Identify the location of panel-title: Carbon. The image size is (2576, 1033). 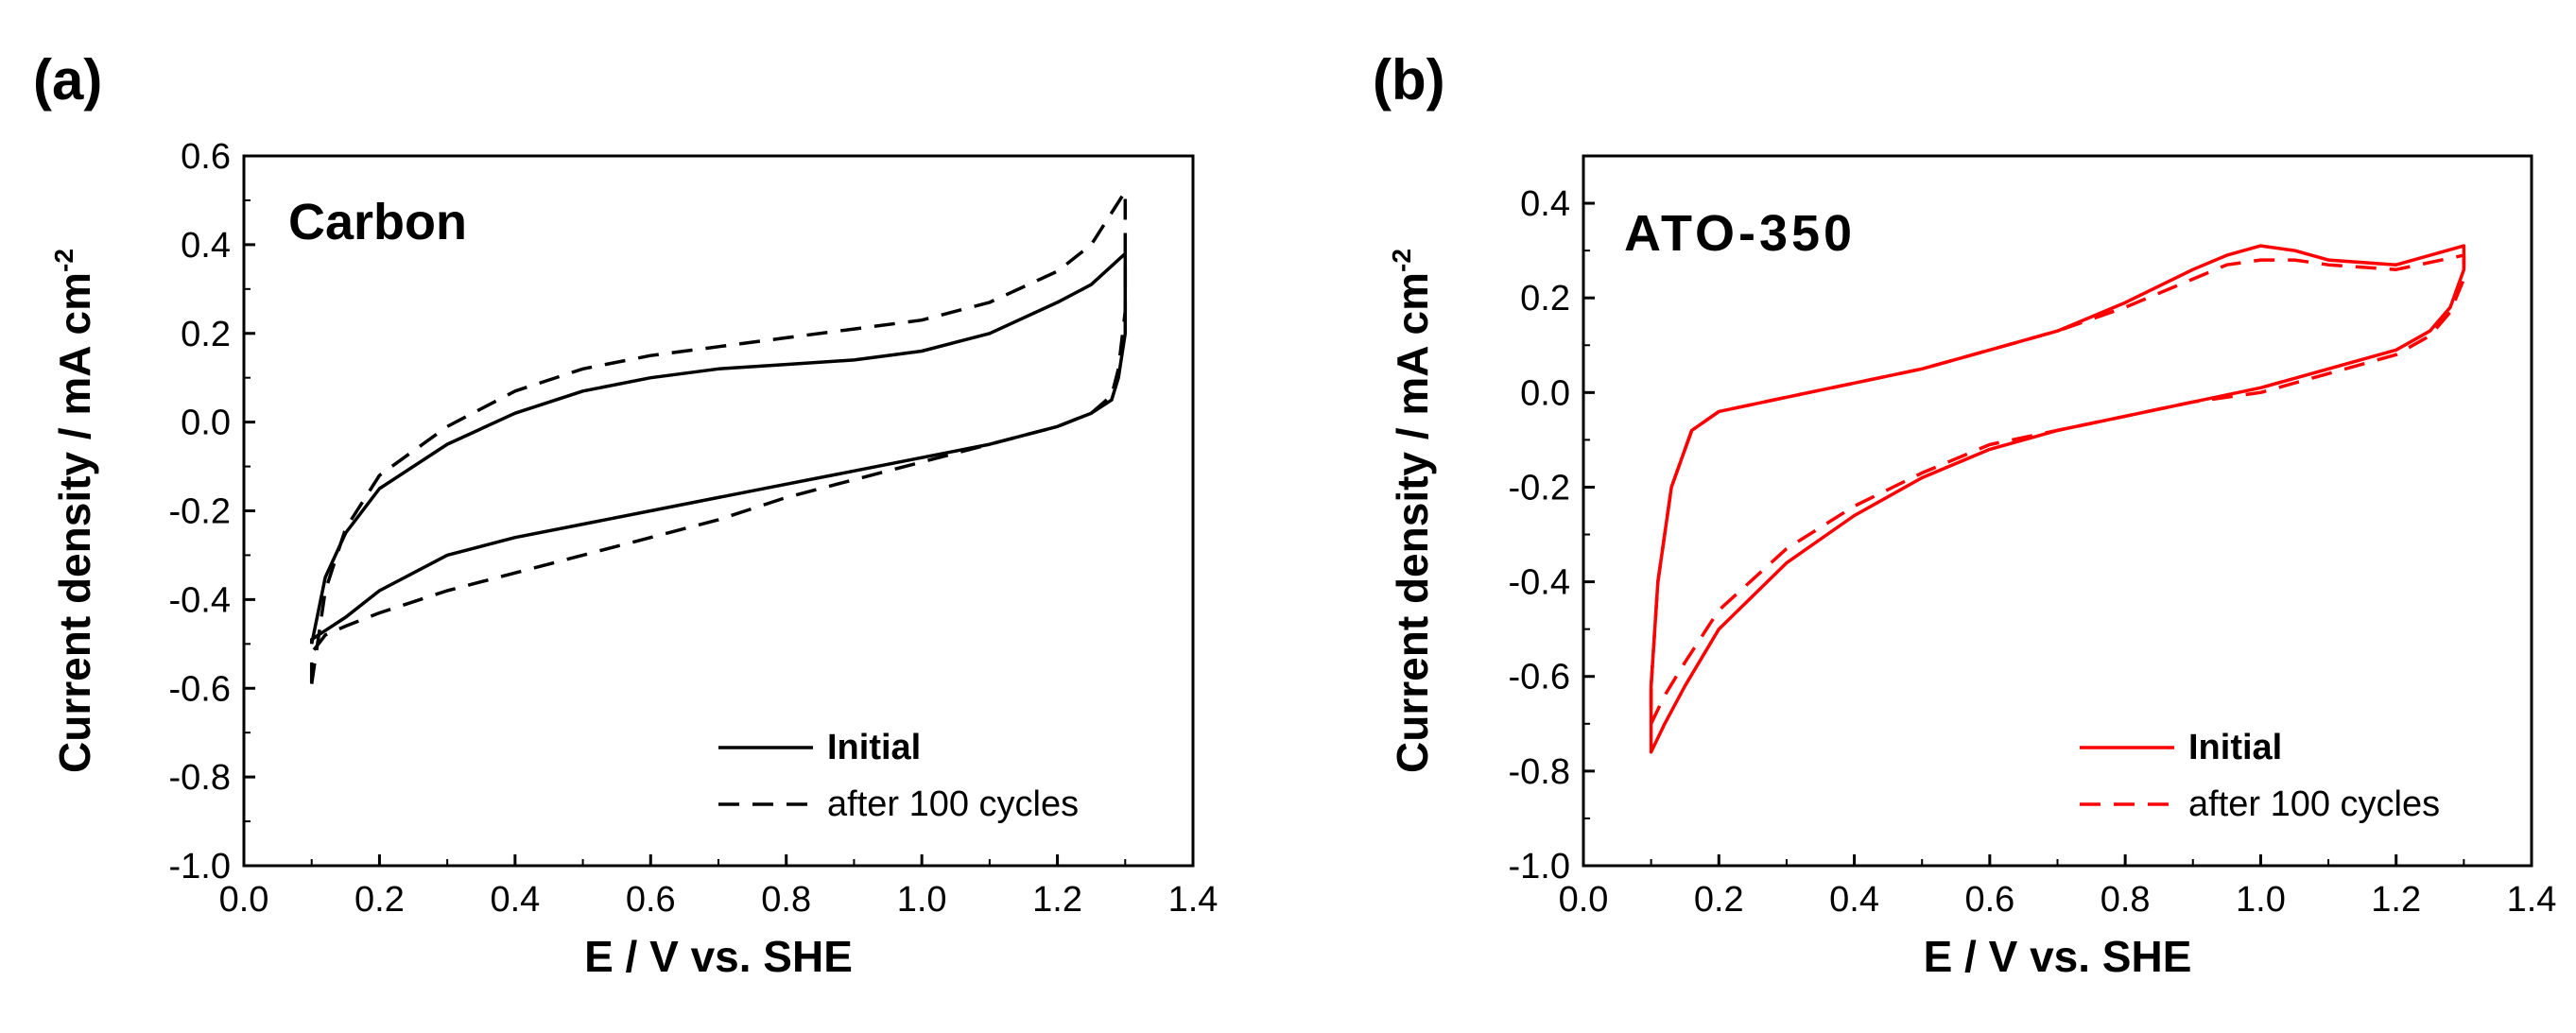
(377, 222).